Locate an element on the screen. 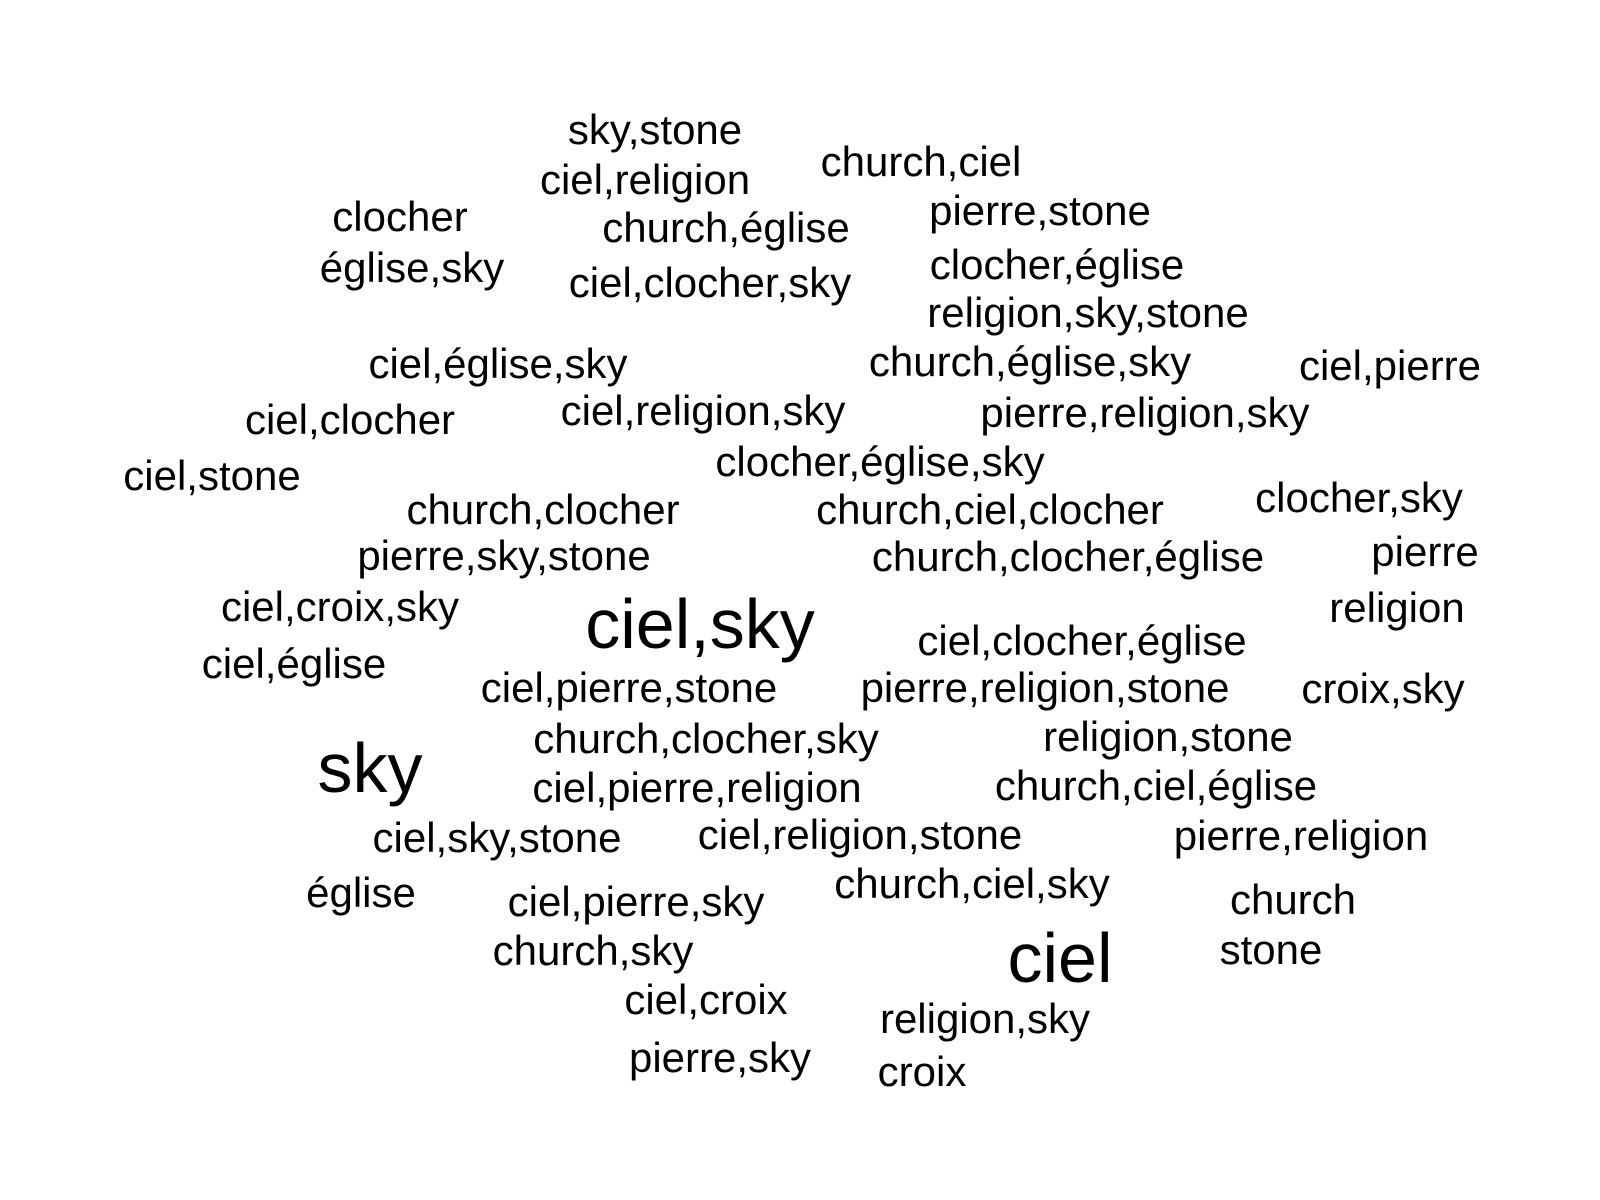  cloud-word: church,clocher,église is located at coordinates (1068, 556).